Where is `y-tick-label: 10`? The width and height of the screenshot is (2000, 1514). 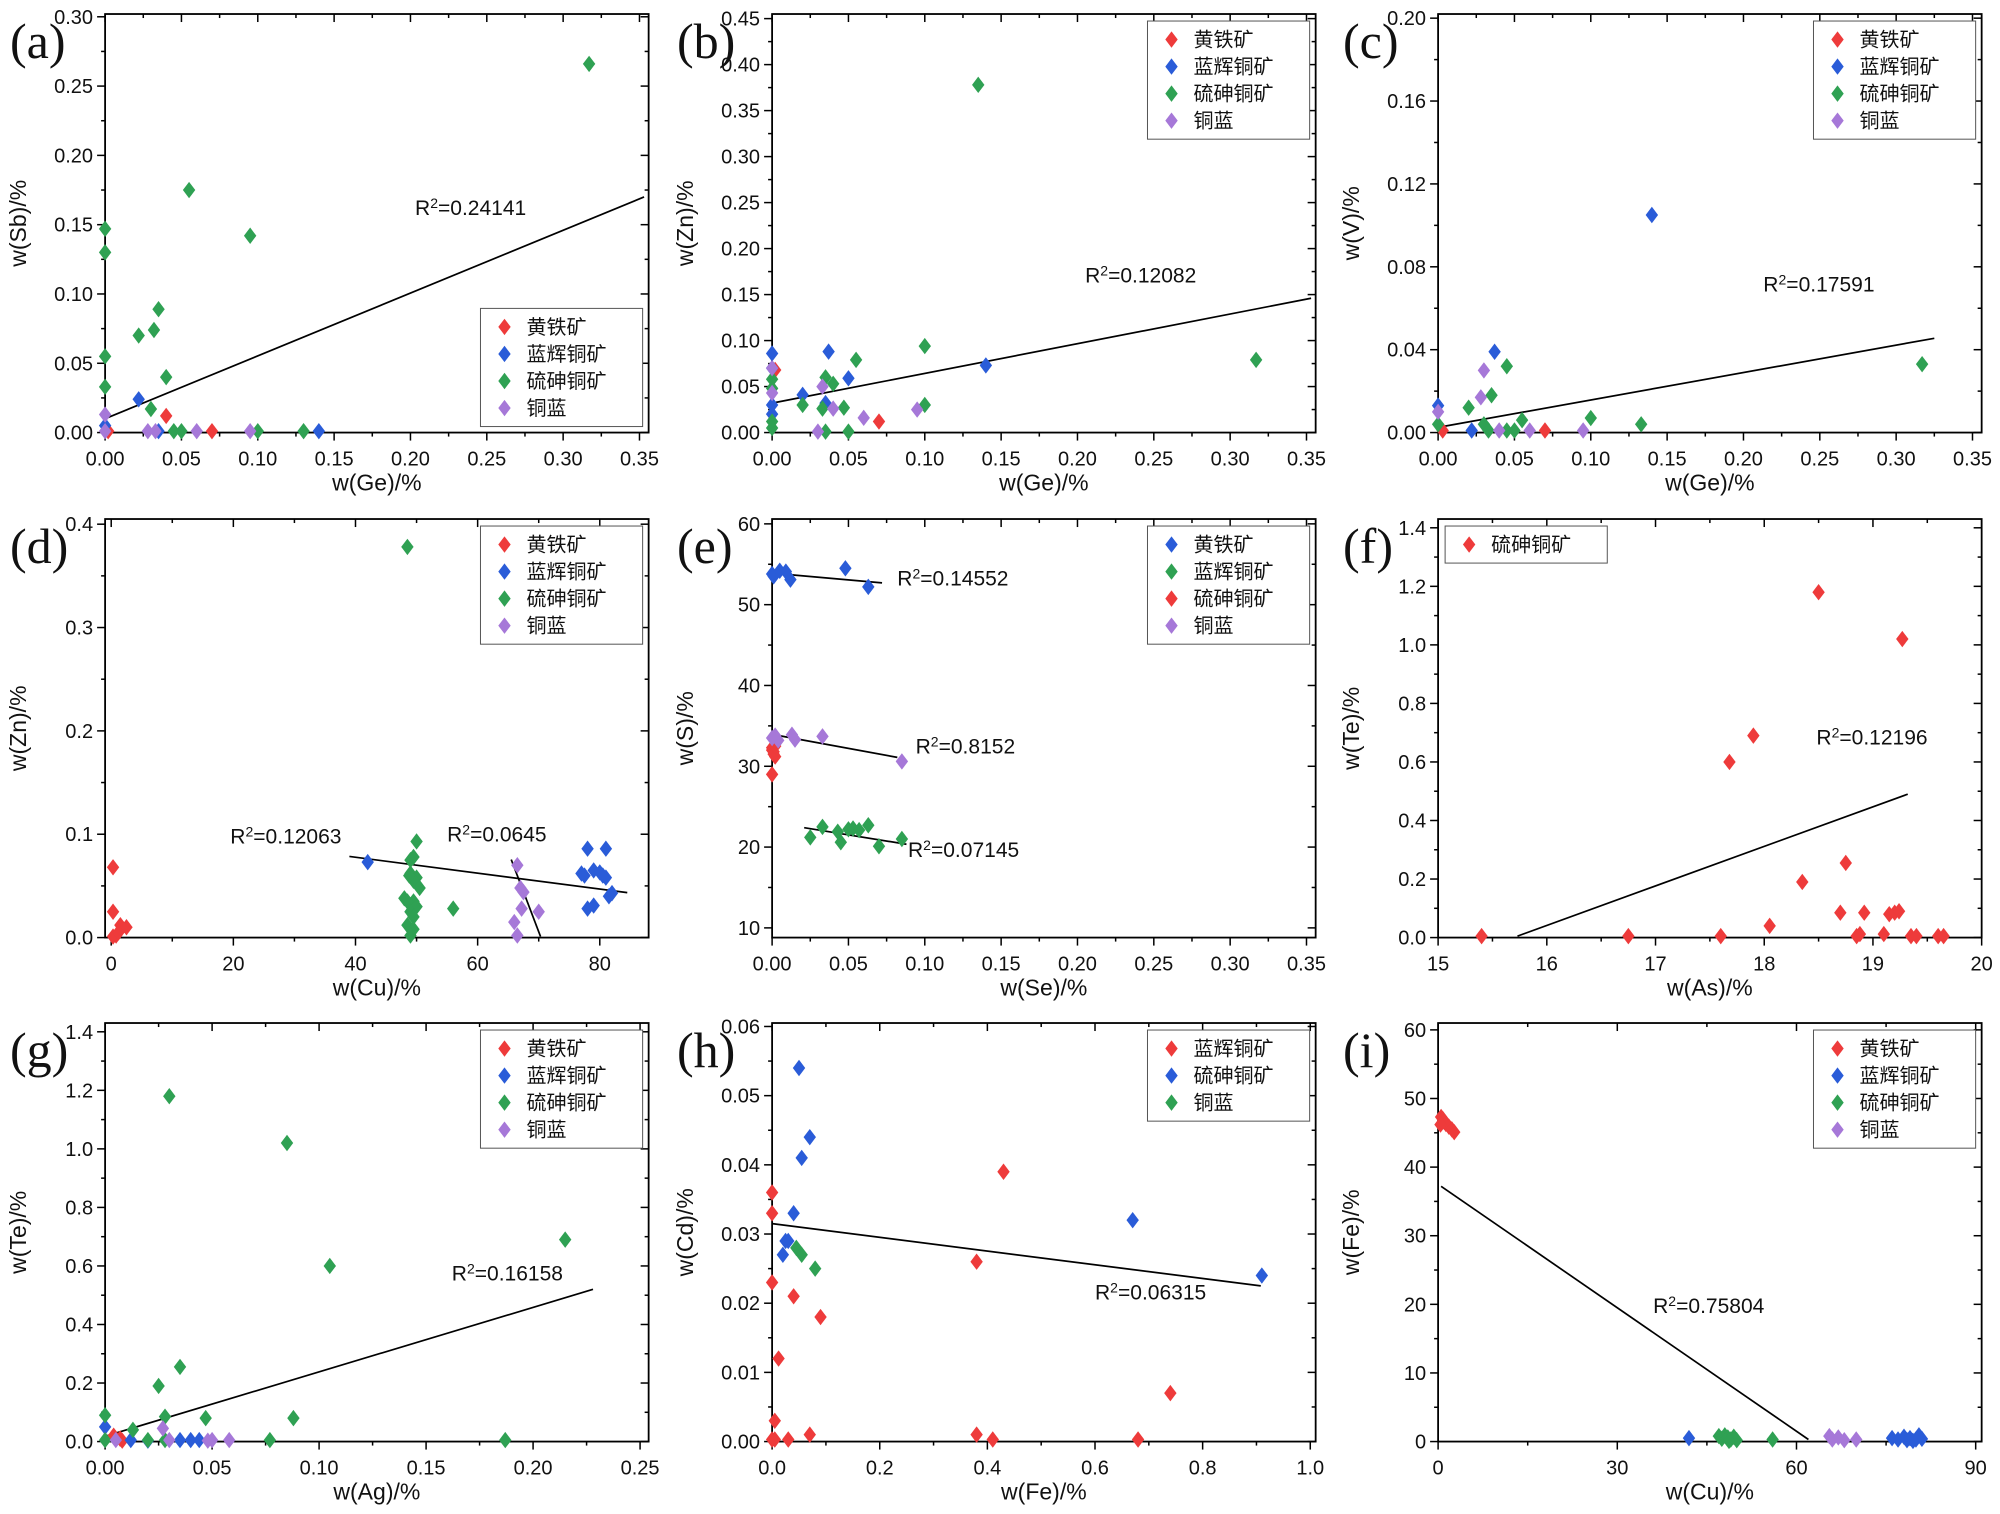
y-tick-label: 10 is located at coordinates (1415, 1374).